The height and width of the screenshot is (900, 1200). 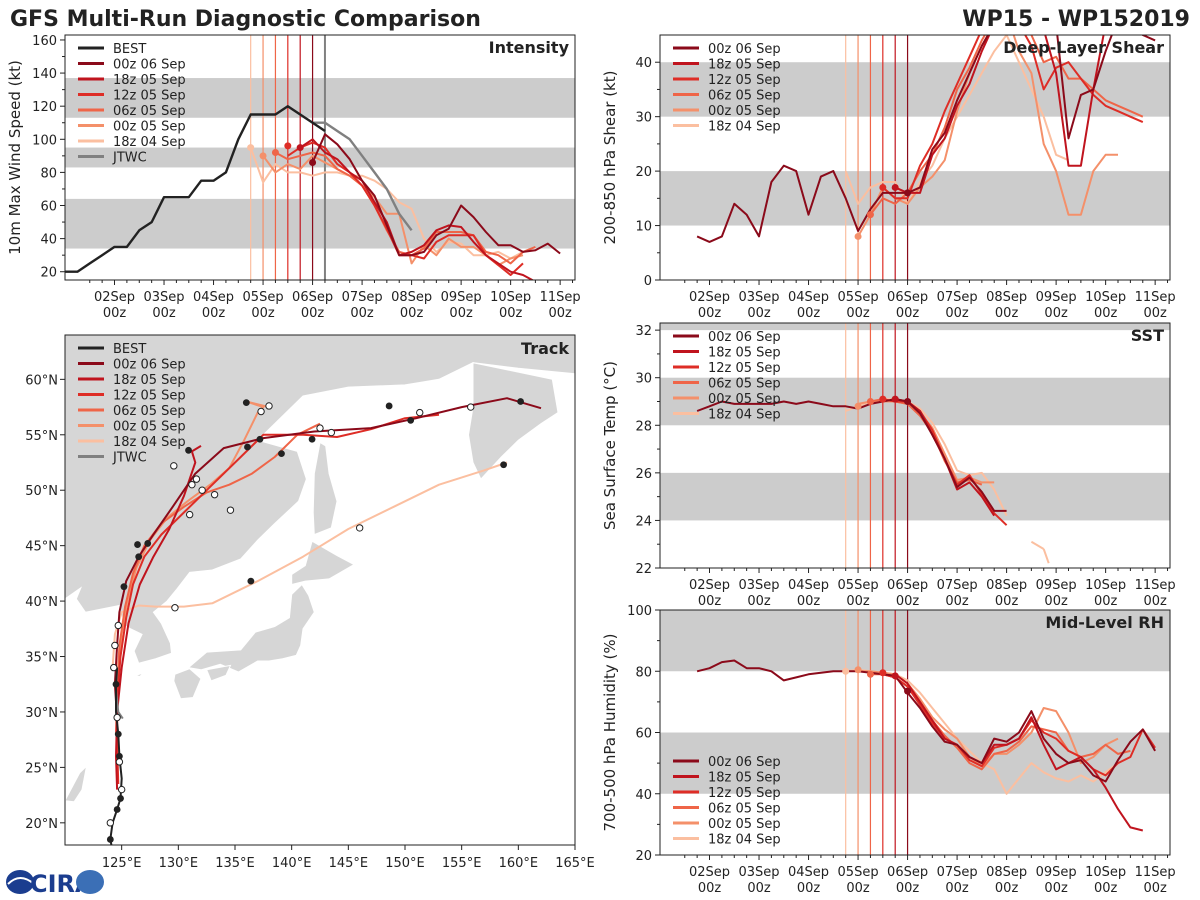 What do you see at coordinates (20, 882) in the screenshot?
I see `cira-logo-mark` at bounding box center [20, 882].